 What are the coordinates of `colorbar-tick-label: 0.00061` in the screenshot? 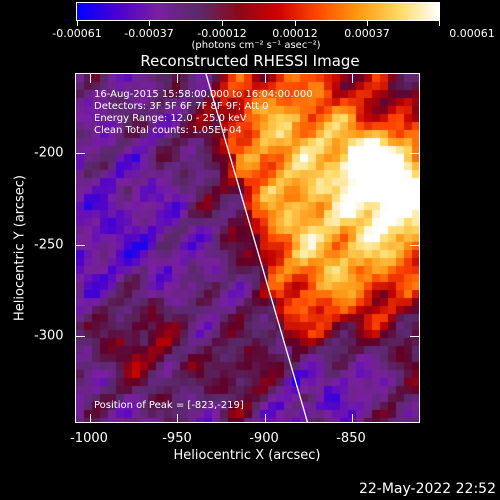 It's located at (472, 33).